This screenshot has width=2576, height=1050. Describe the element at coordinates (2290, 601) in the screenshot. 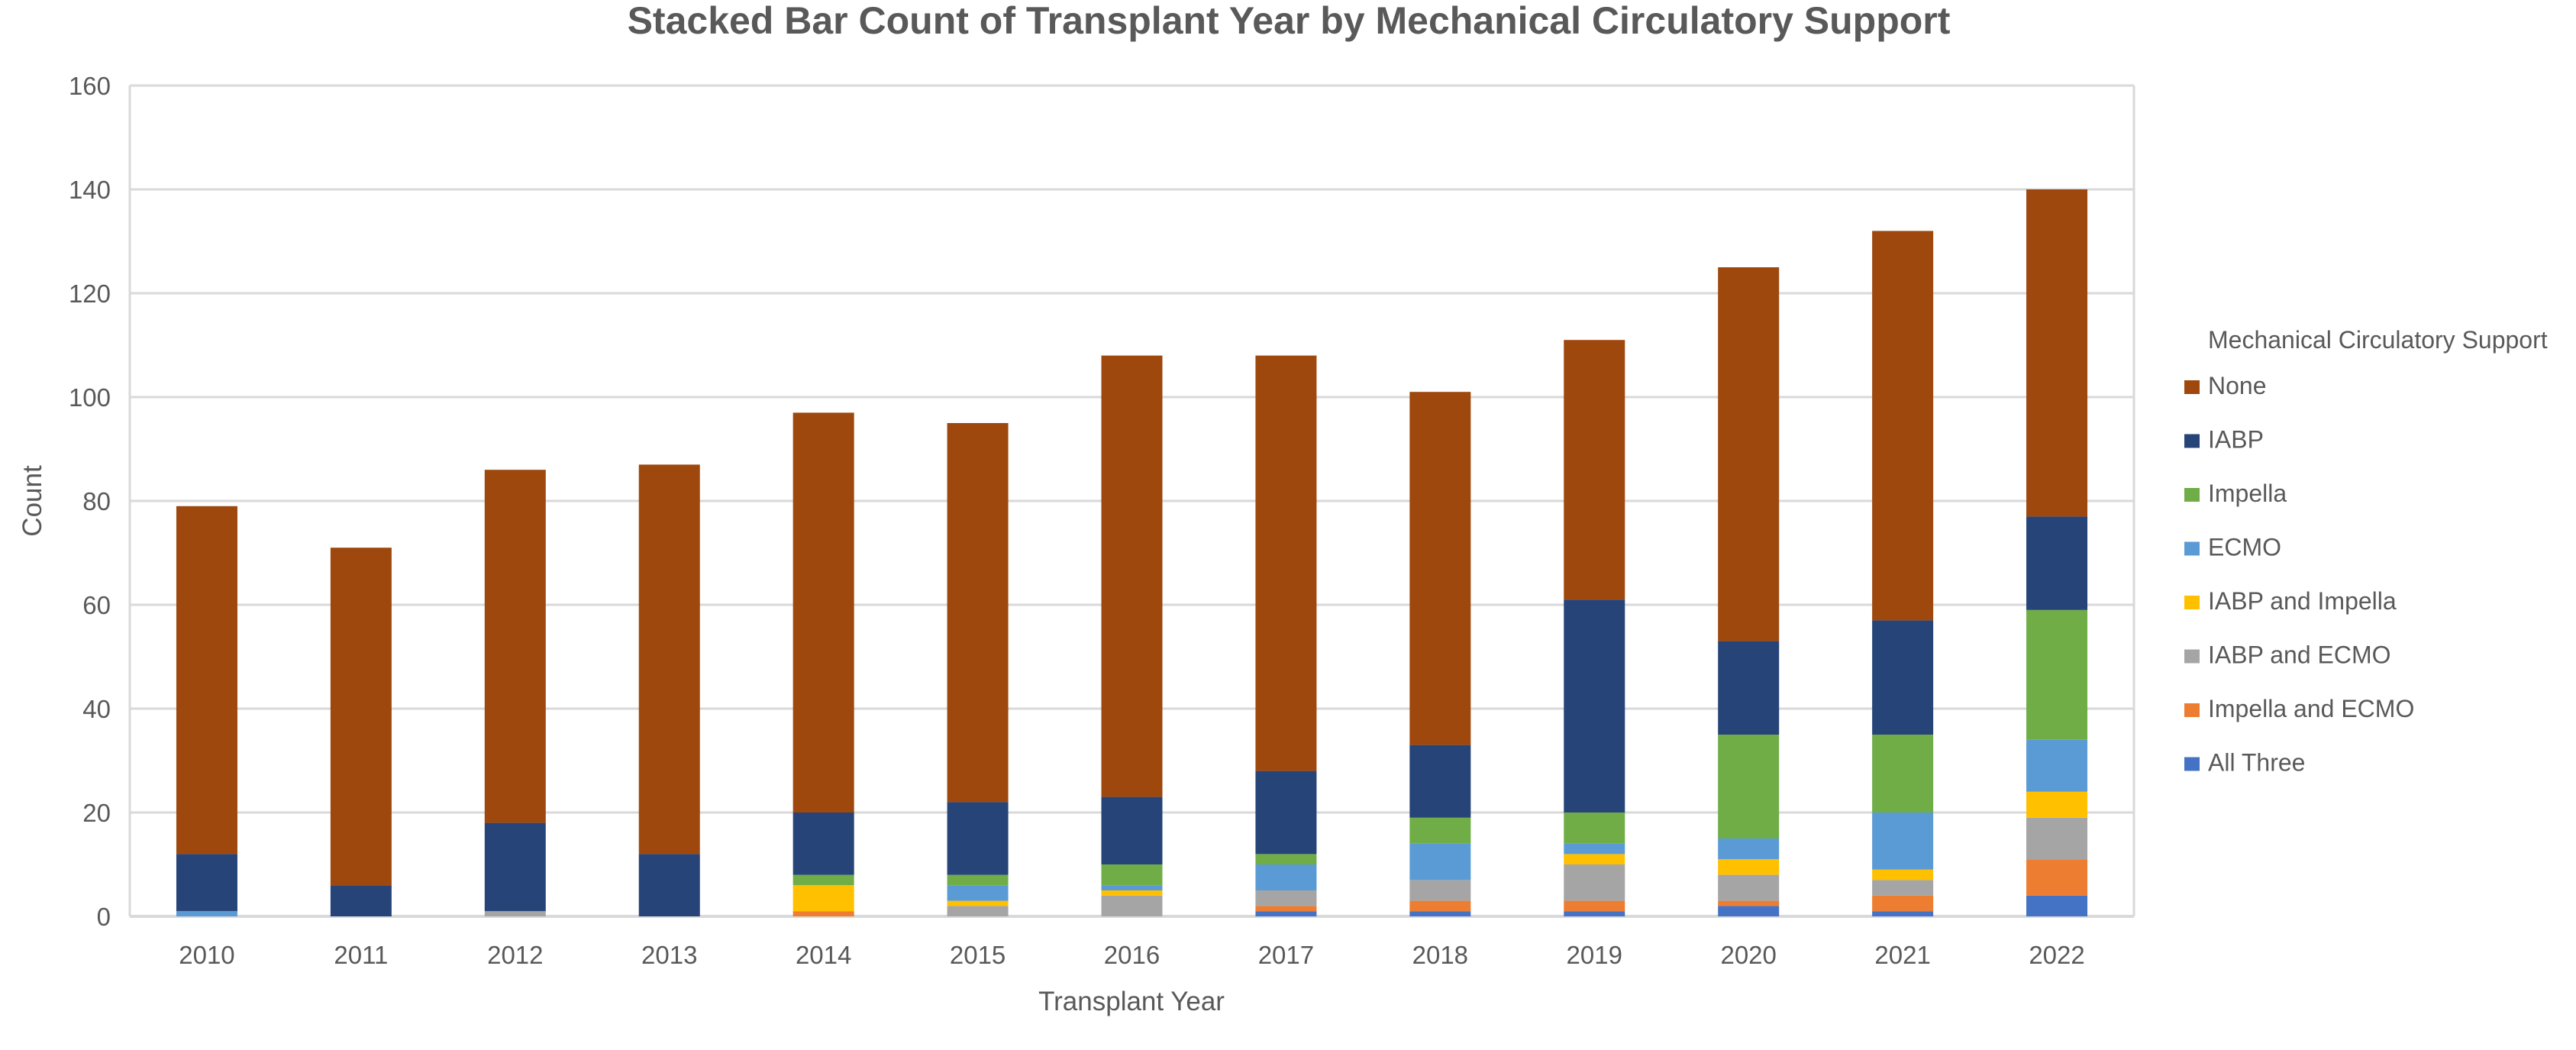

I see `legend-item: IABP and Impella` at that location.